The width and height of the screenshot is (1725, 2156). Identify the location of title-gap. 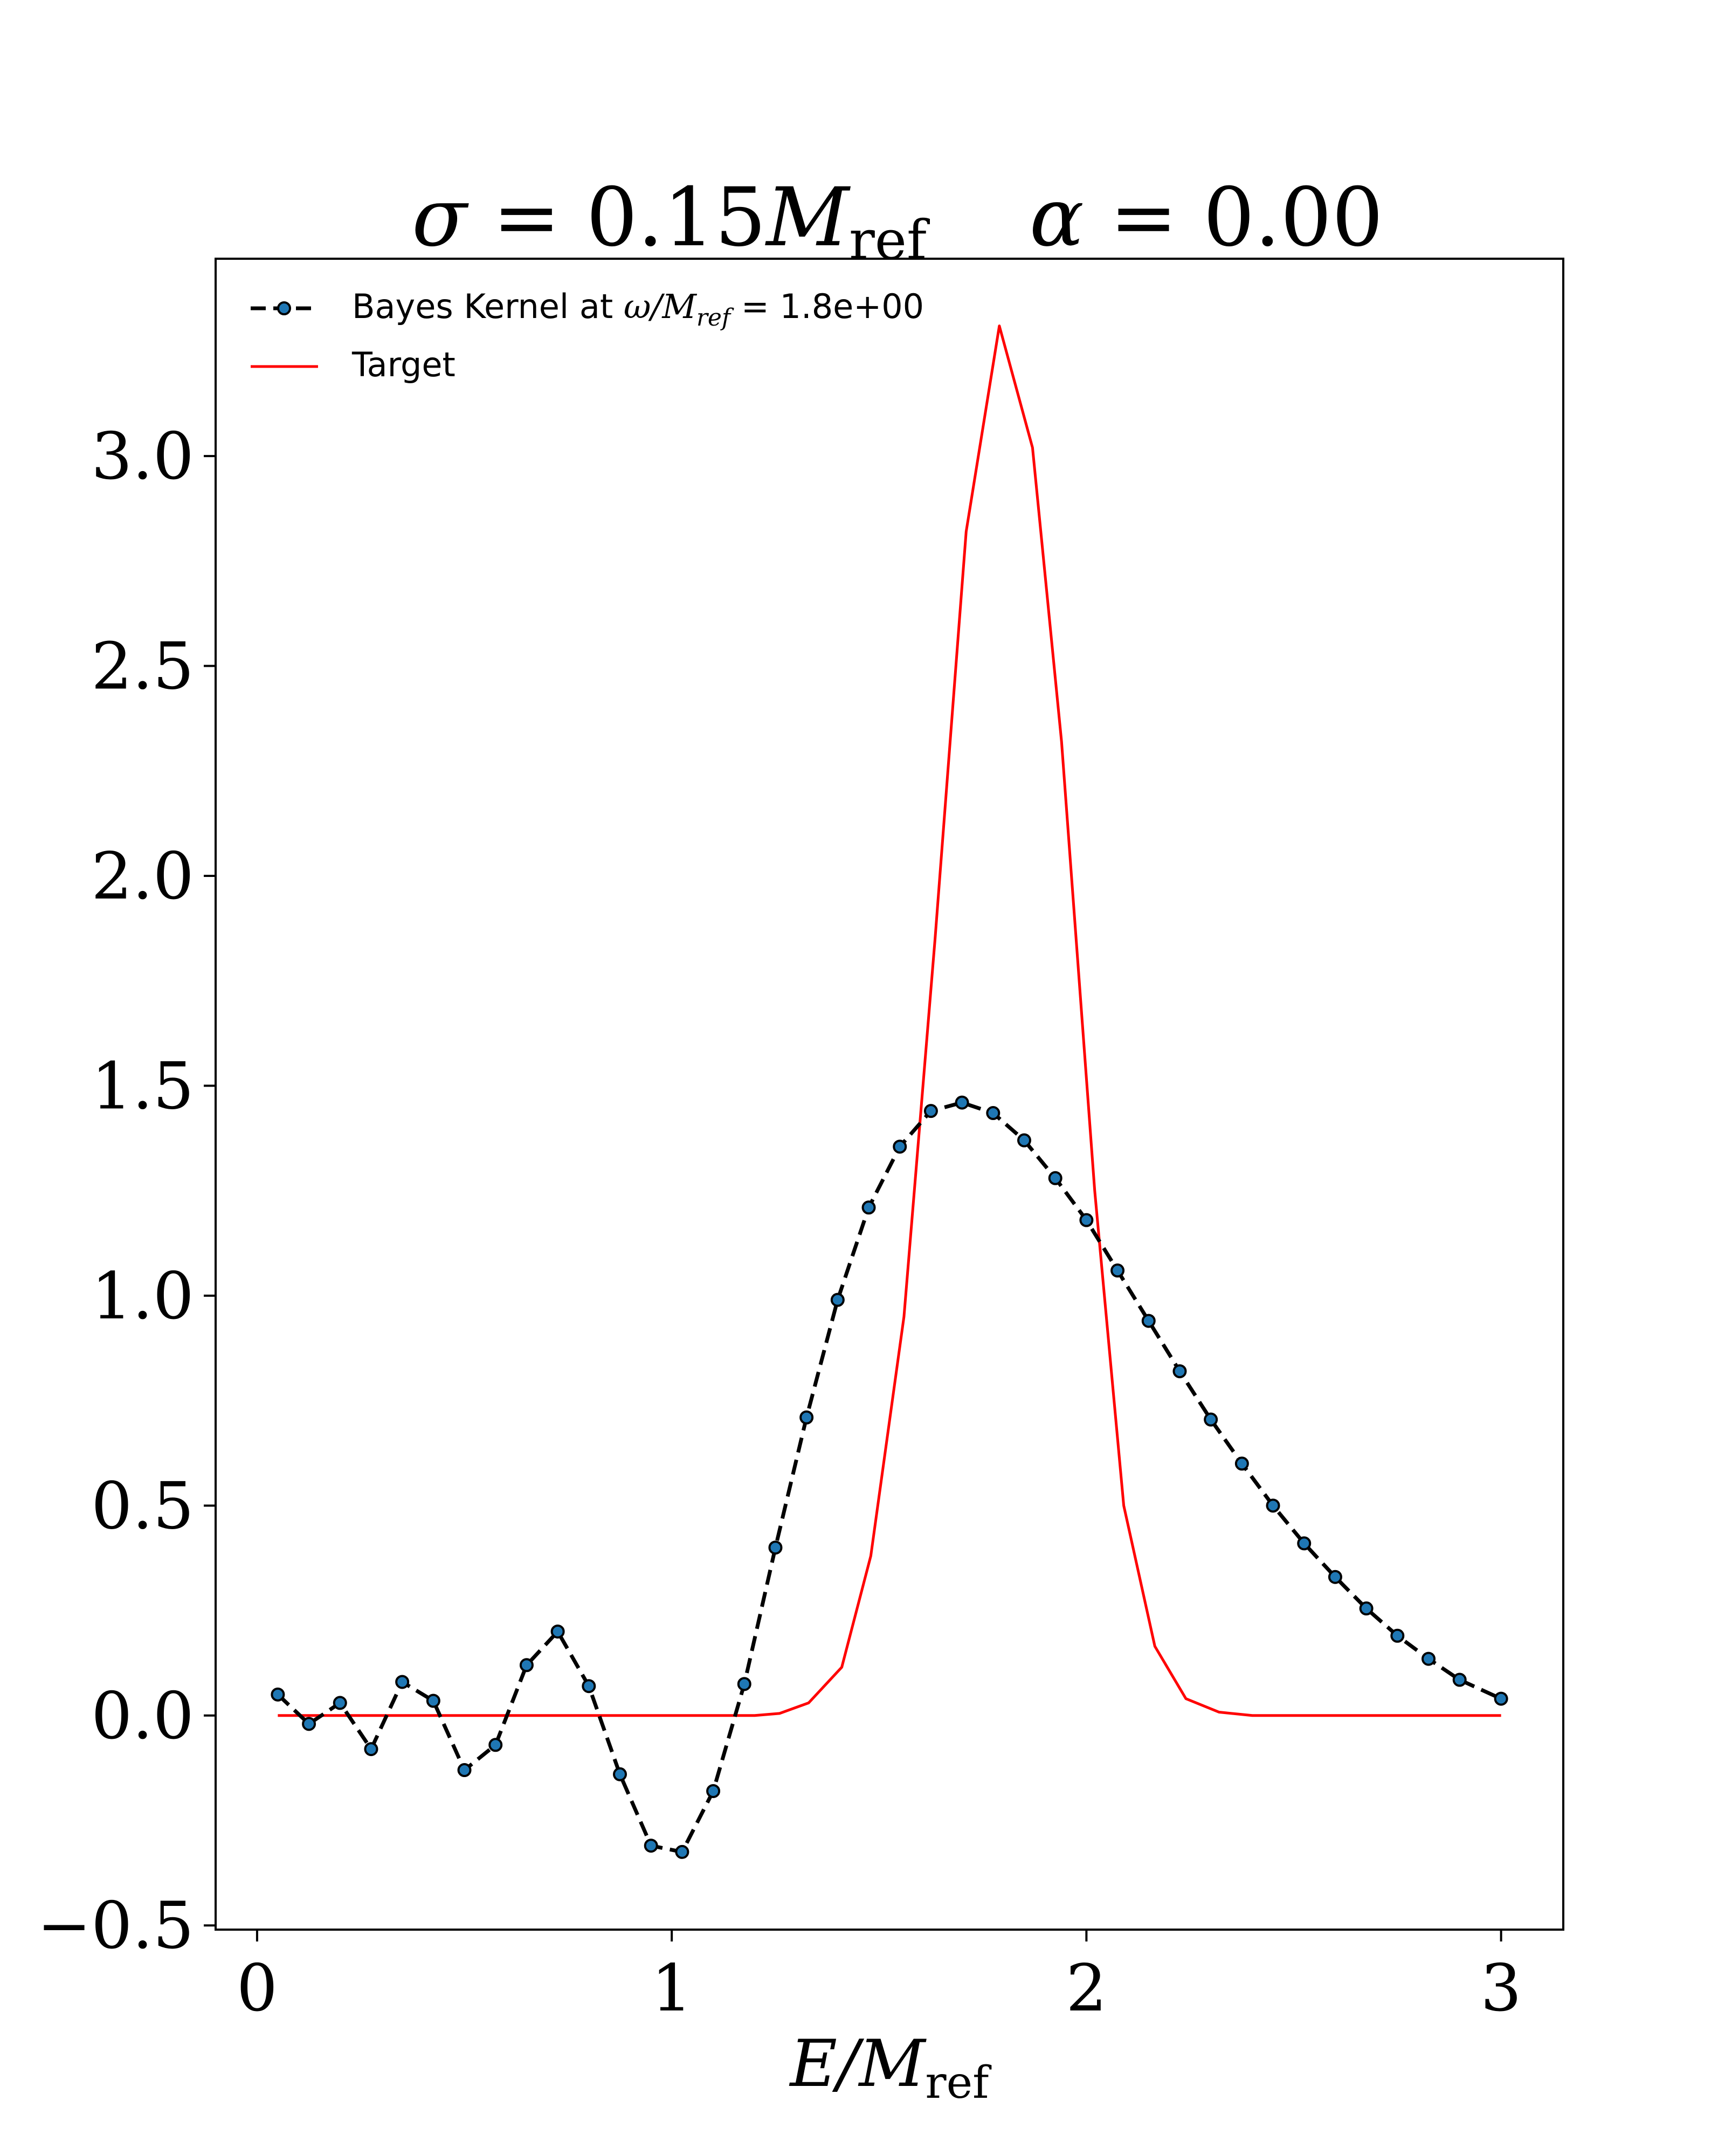
(978, 218).